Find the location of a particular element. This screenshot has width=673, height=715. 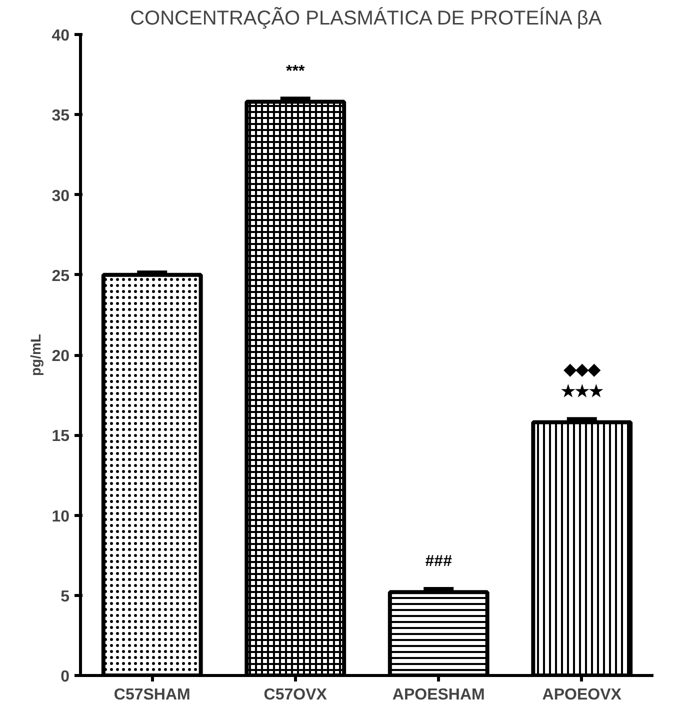

annotation: *** is located at coordinates (296, 71).